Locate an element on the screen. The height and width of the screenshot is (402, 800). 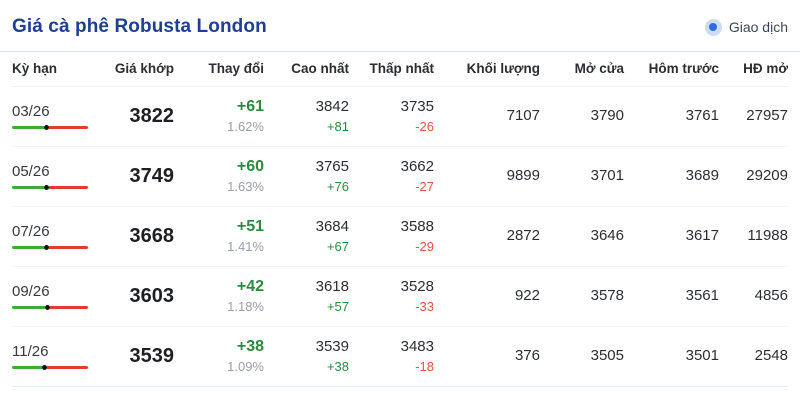
prev-value: 3761 is located at coordinates (702, 115).